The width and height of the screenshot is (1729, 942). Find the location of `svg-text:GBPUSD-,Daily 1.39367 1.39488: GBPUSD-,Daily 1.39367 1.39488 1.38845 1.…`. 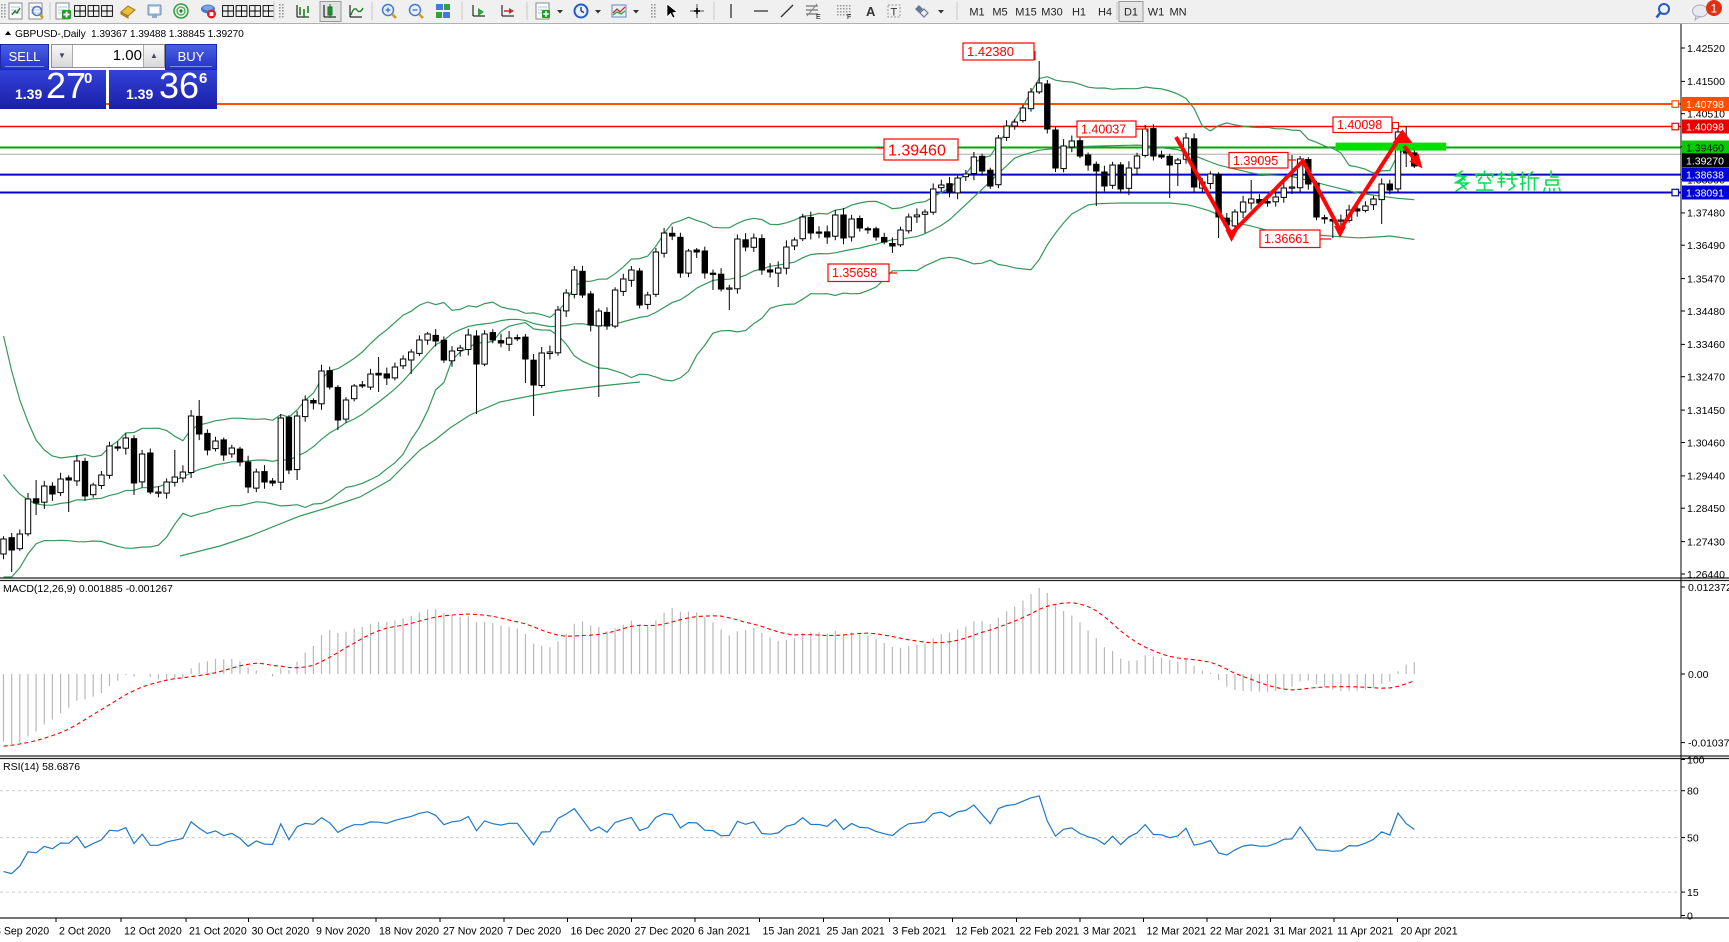

svg-text:GBPUSD-,Daily 1.39367 1.39488: GBPUSD-,Daily 1.39367 1.39488 1.38845 1.… is located at coordinates (129, 34).